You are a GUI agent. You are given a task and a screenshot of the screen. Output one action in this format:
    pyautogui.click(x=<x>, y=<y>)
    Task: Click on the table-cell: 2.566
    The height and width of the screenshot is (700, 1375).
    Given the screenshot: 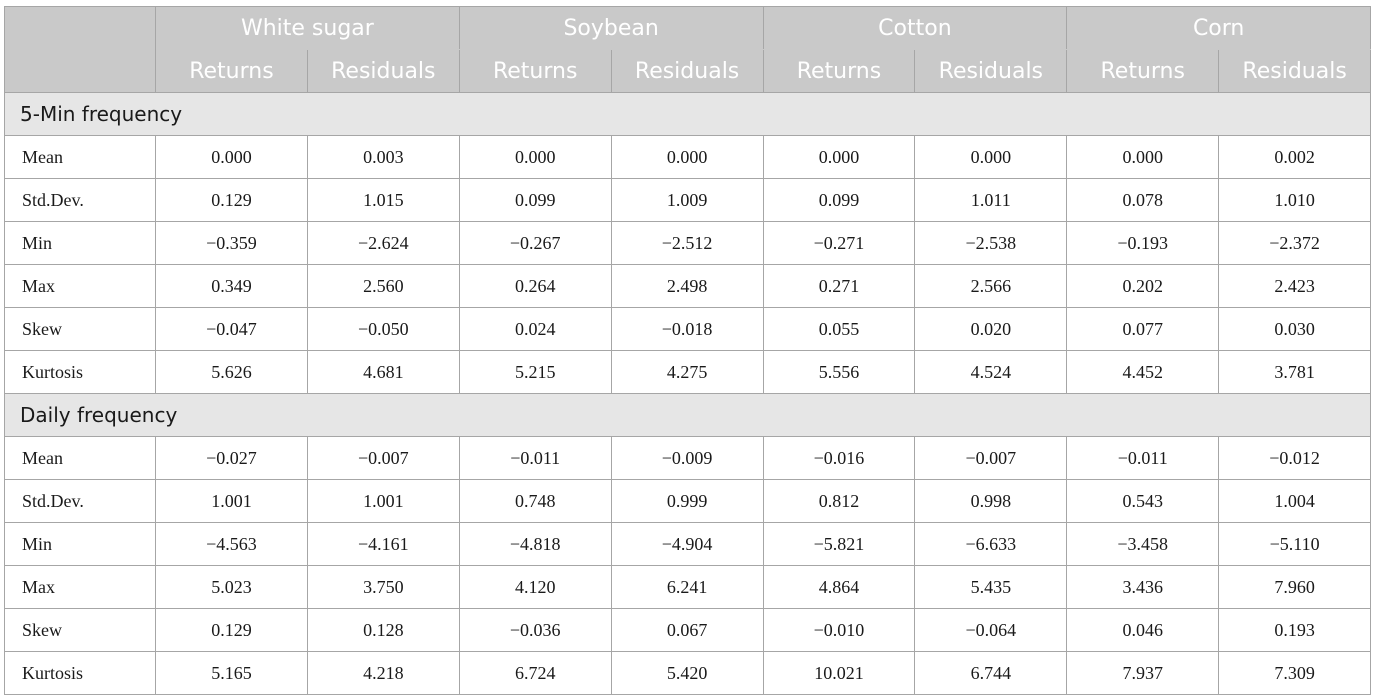 What is the action you would take?
    pyautogui.click(x=991, y=286)
    